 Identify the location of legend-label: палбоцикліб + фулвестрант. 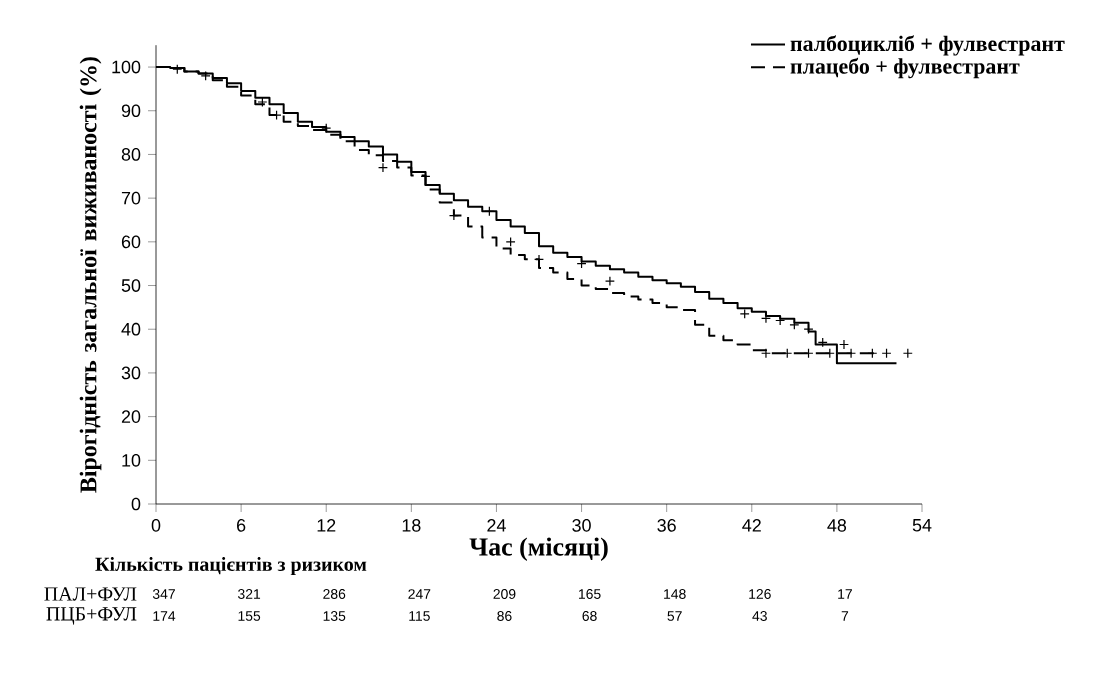
(927, 45).